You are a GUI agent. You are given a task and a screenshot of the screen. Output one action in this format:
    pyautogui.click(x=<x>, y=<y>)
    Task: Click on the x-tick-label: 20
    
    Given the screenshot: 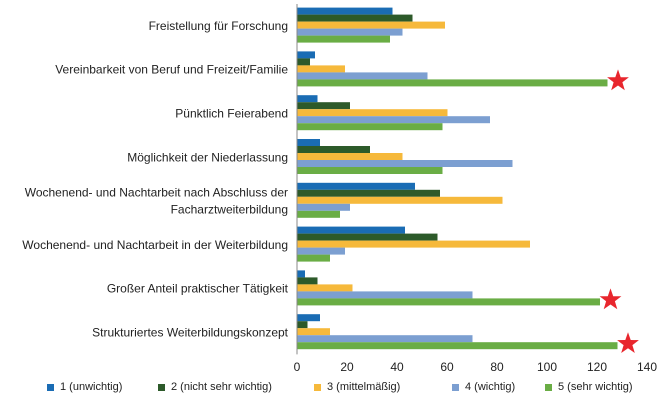 What is the action you would take?
    pyautogui.click(x=347, y=367)
    